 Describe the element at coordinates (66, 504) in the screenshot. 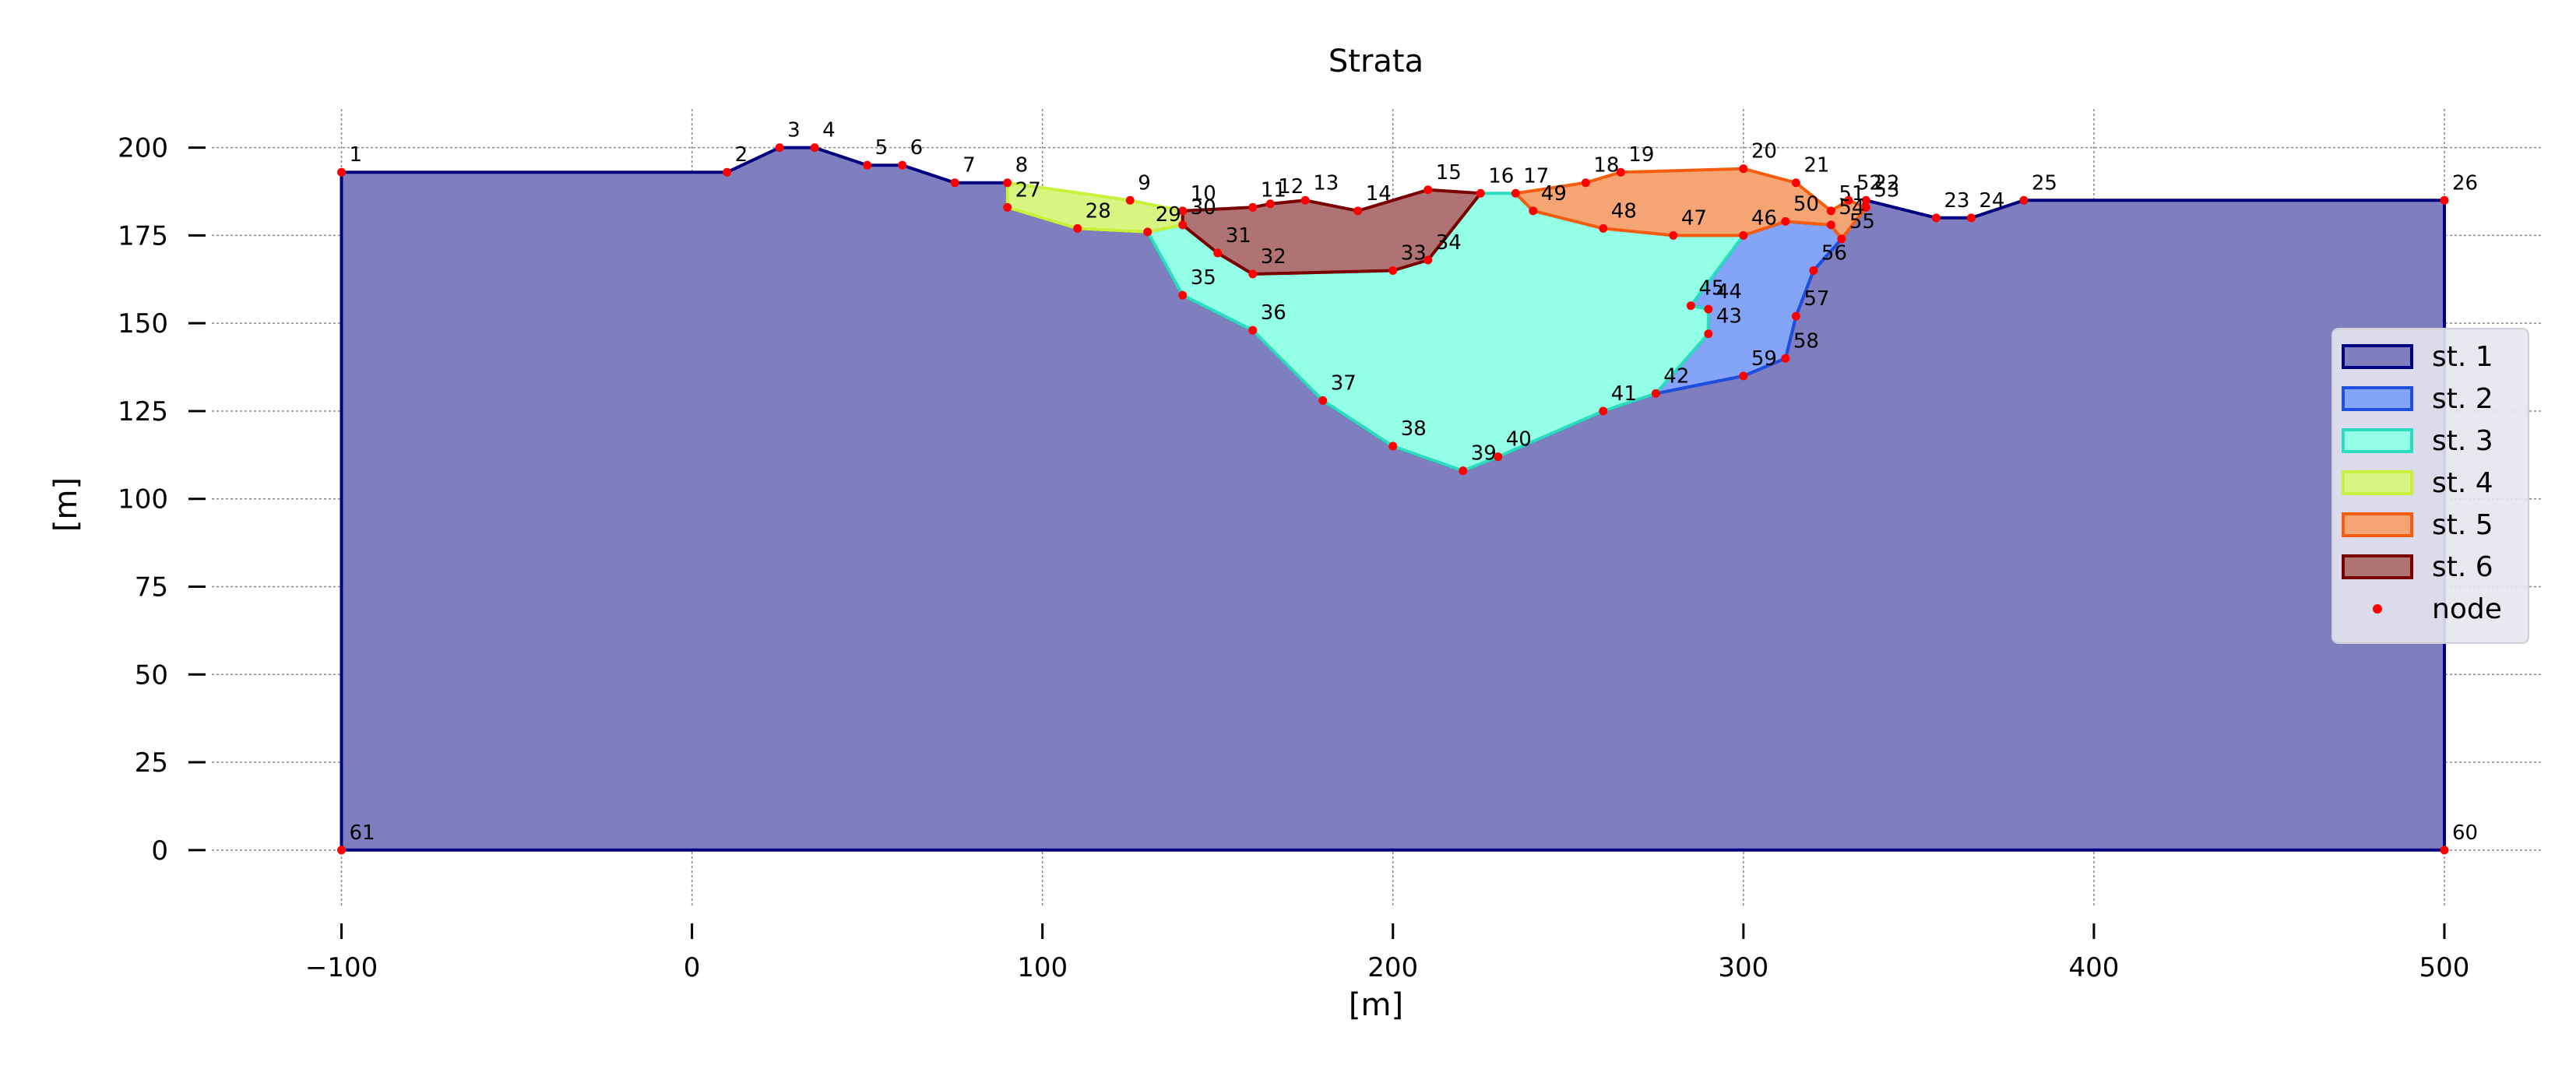

I see `y-axis-label: [m]` at that location.